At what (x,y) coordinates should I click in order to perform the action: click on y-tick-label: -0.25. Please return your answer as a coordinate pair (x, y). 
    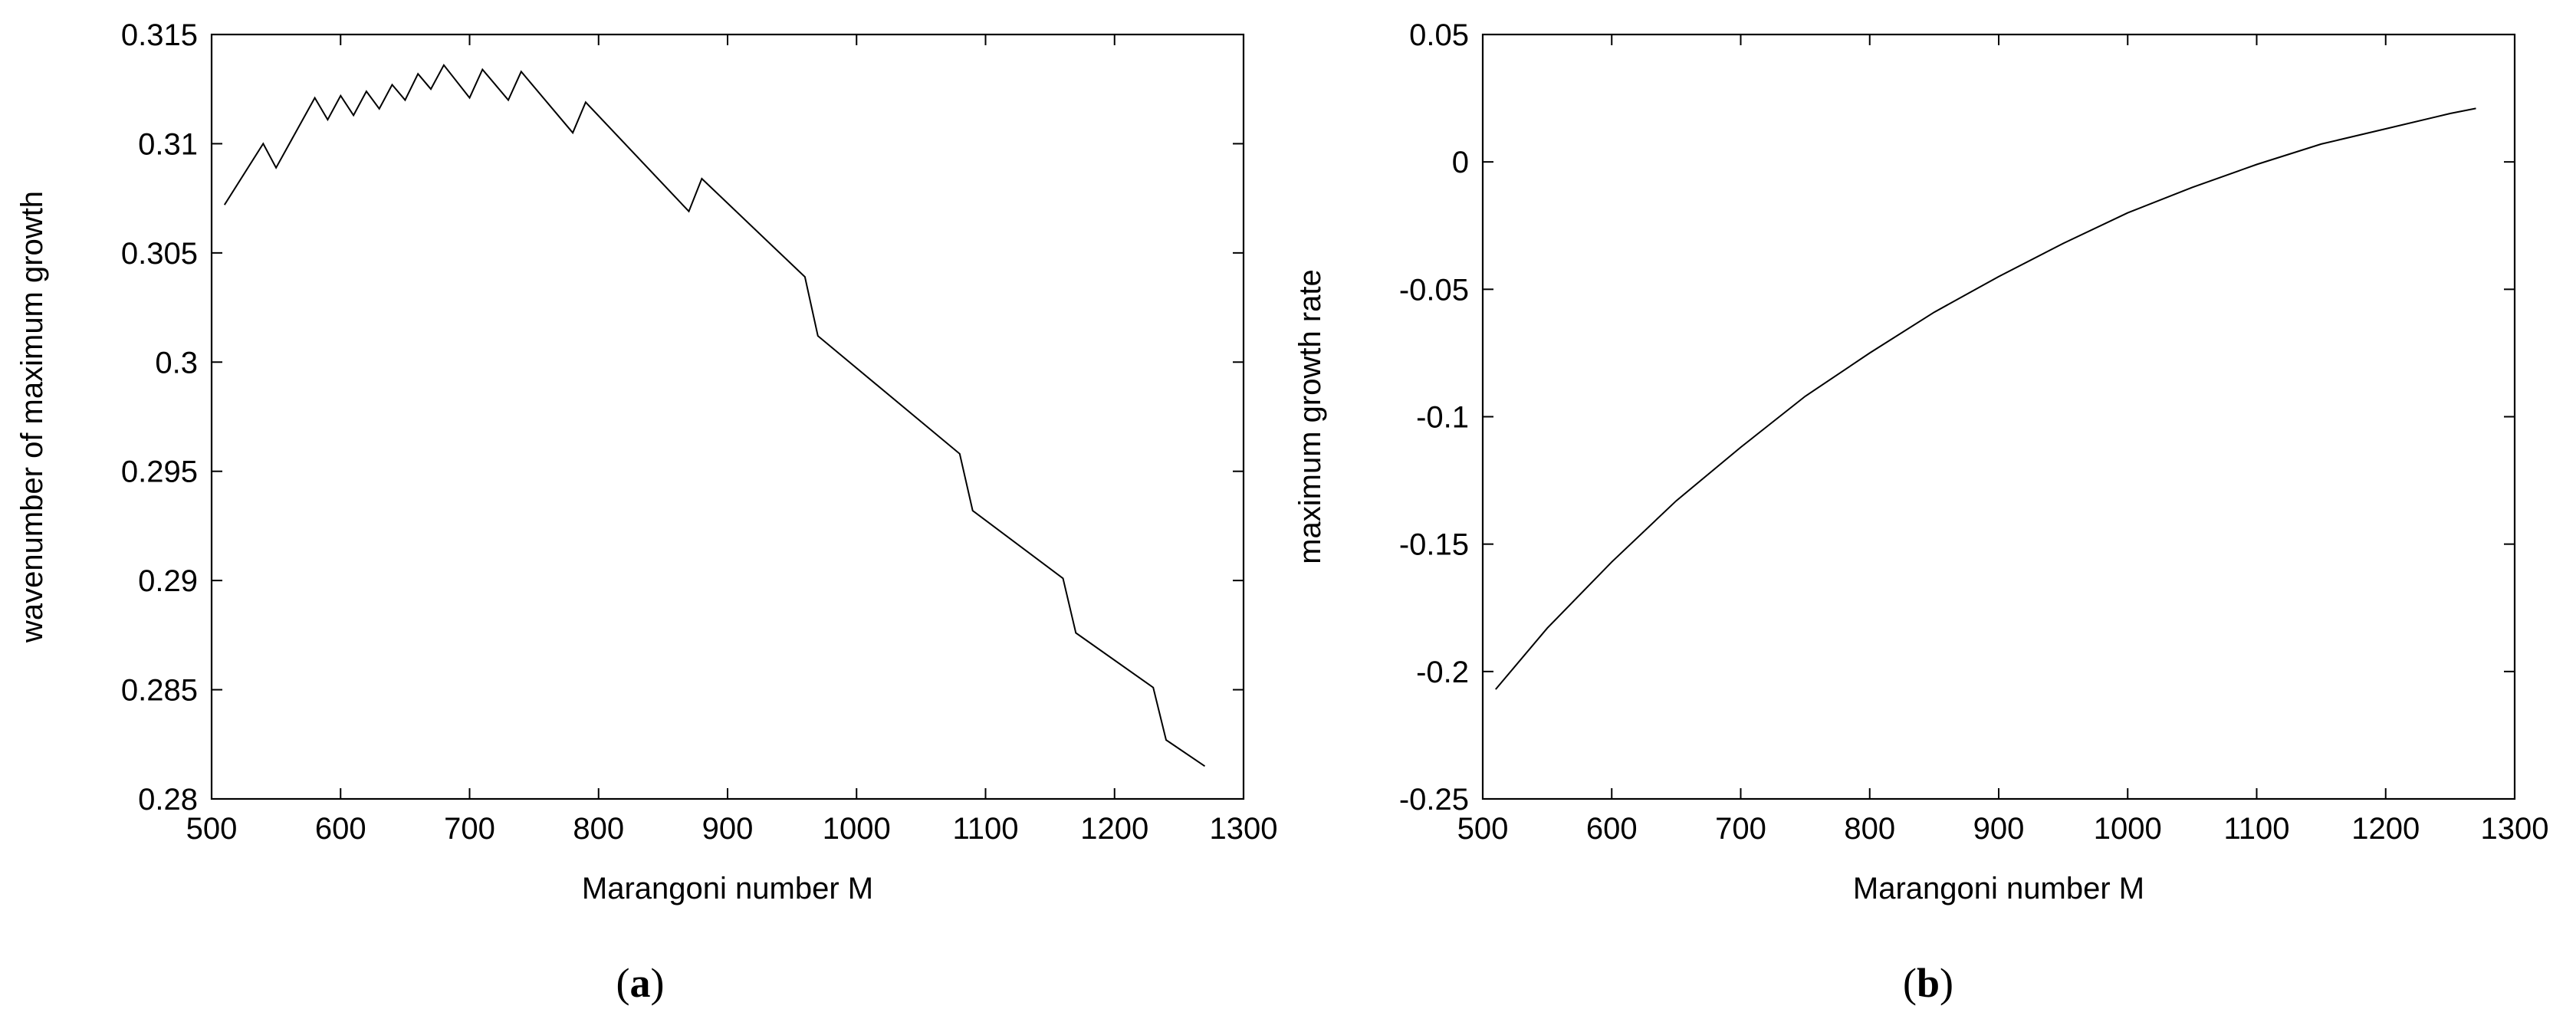
    Looking at the image, I should click on (1434, 800).